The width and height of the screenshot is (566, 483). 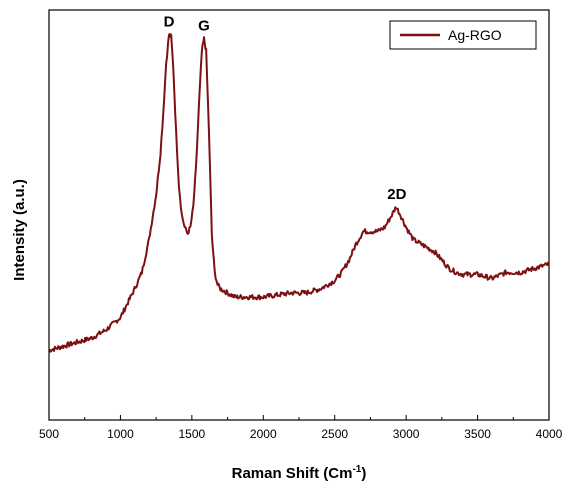 I want to click on peak-label: G, so click(x=204, y=26).